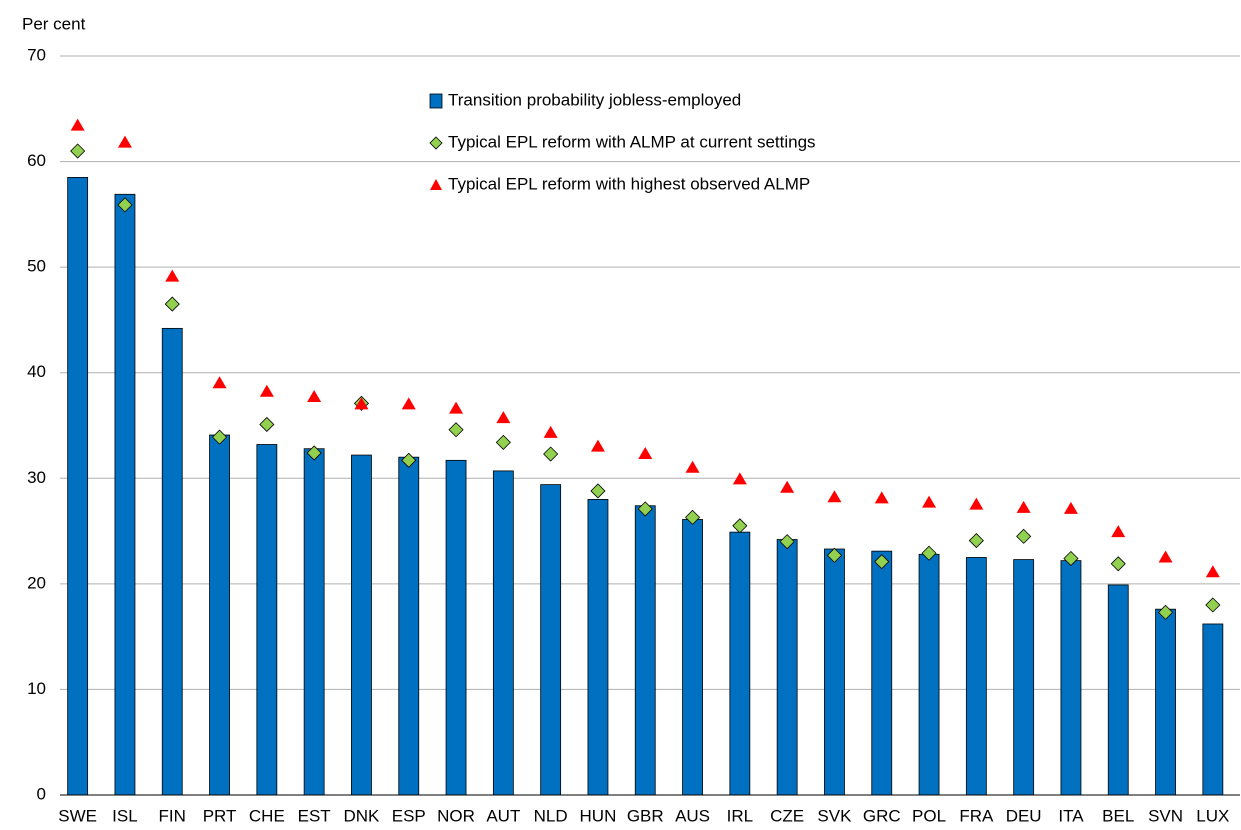  What do you see at coordinates (1024, 815) in the screenshot?
I see `x-tick-label: DEU` at bounding box center [1024, 815].